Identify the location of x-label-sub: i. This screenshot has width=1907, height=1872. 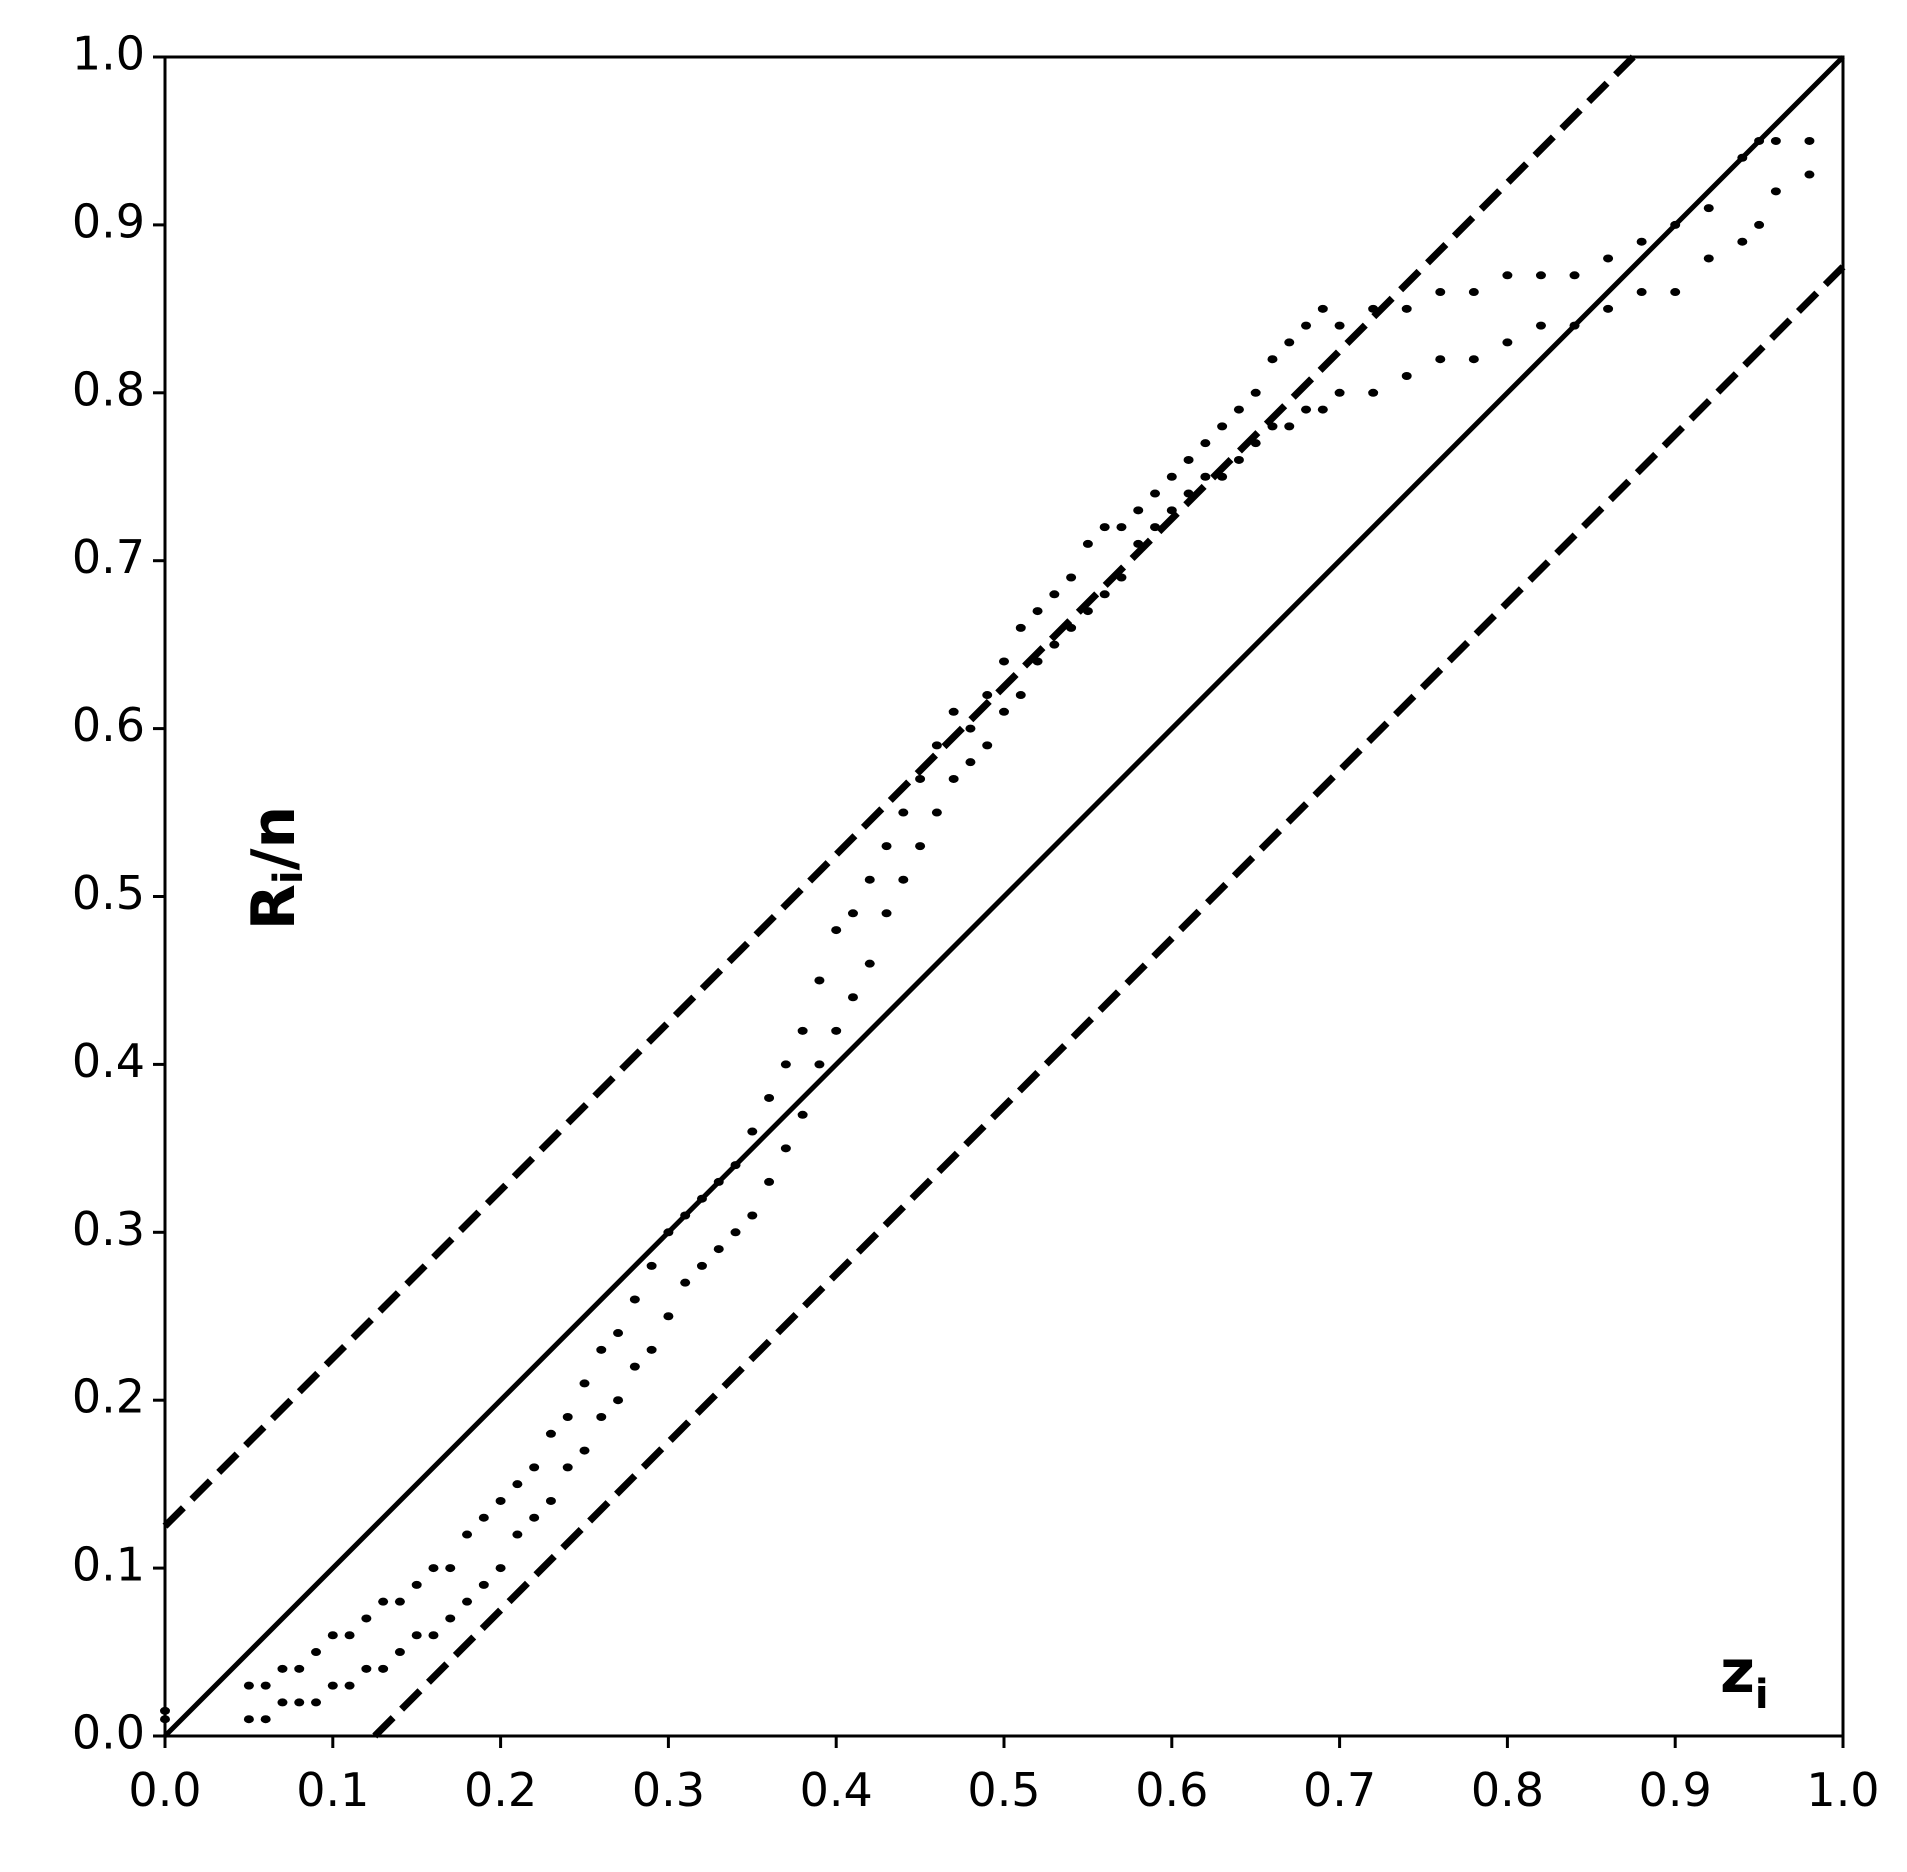
(1762, 1695).